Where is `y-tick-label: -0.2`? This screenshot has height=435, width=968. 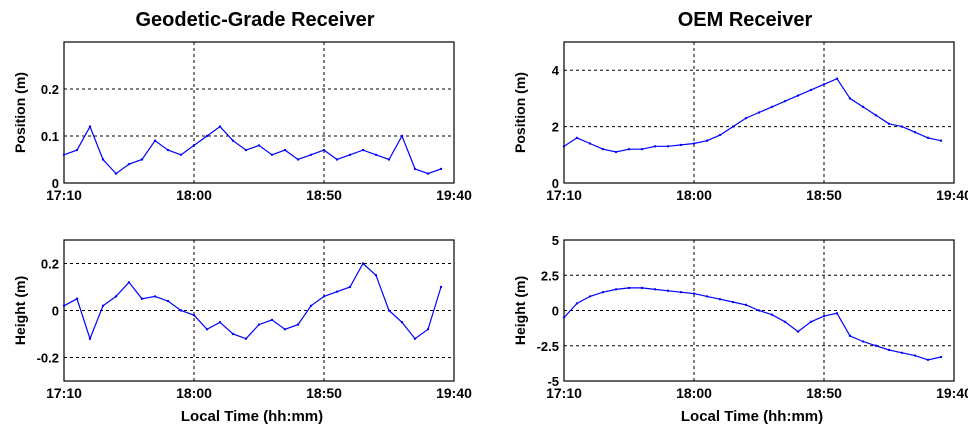
y-tick-label: -0.2 is located at coordinates (48, 358).